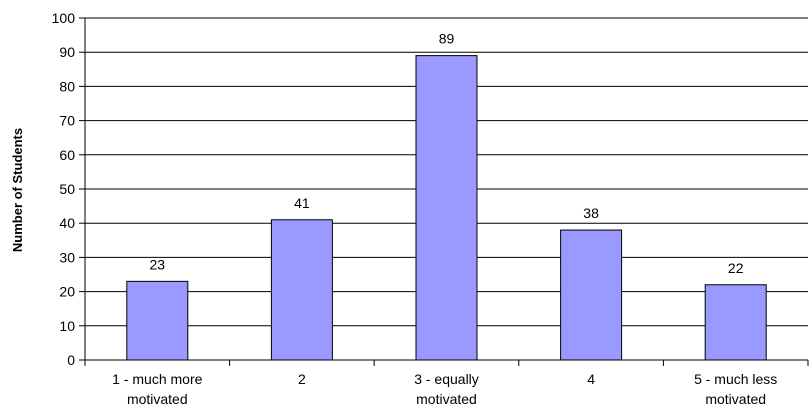 Image resolution: width=812 pixels, height=420 pixels. What do you see at coordinates (67, 155) in the screenshot?
I see `y-tick-label: 60` at bounding box center [67, 155].